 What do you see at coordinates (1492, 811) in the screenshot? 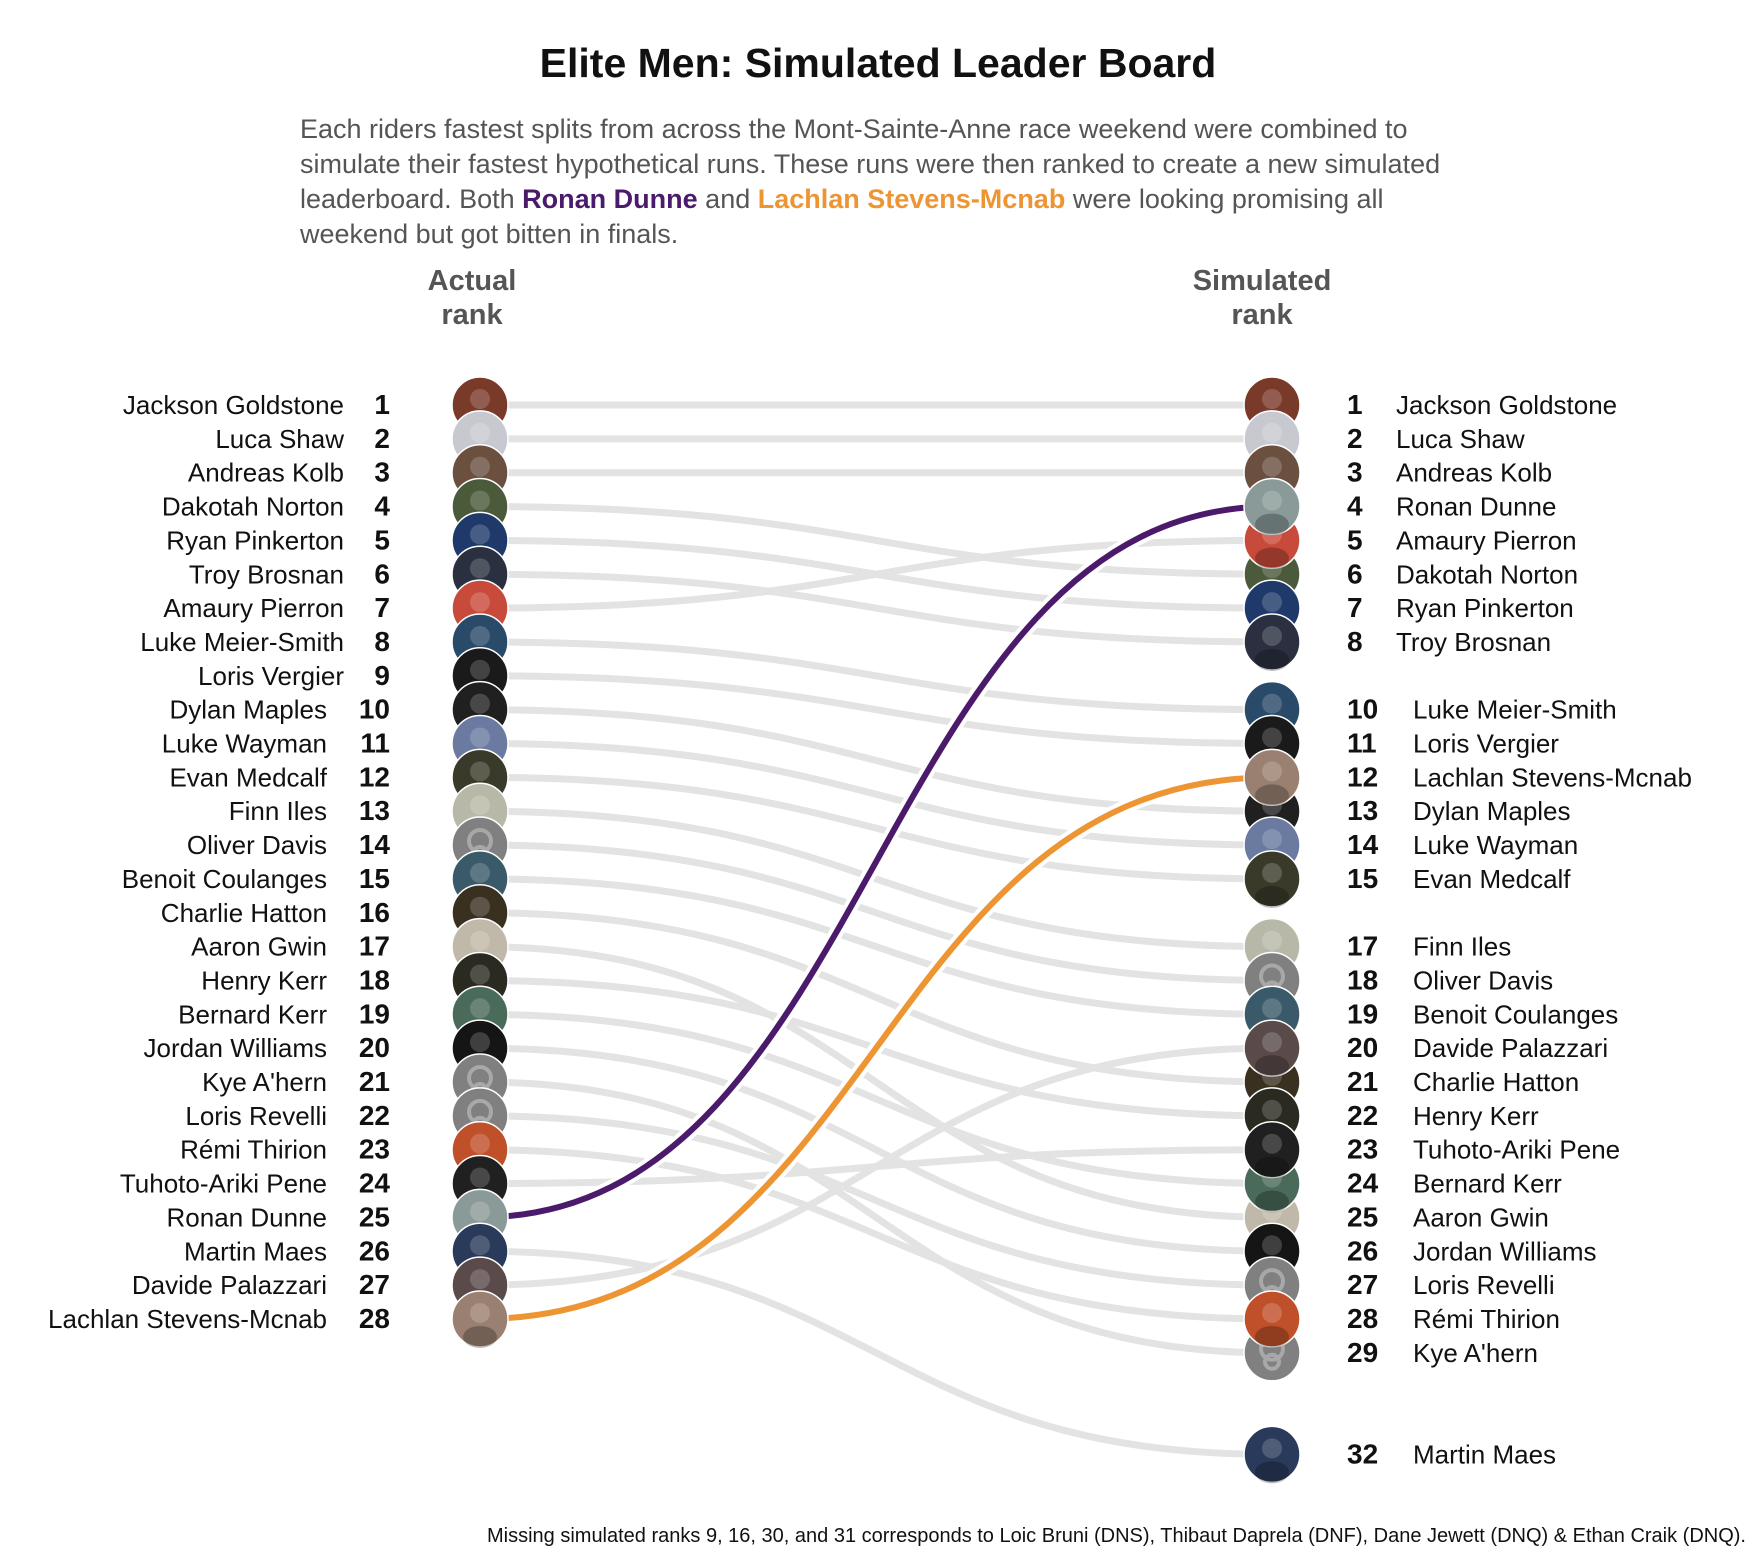
I see `simulated-name-dylan-maples: Dylan Maples` at bounding box center [1492, 811].